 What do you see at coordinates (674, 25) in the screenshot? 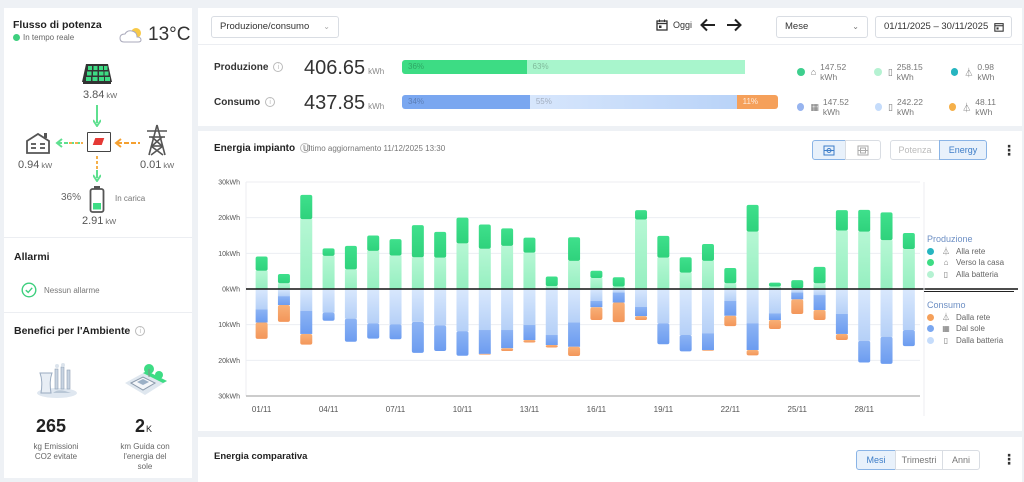
I see `today-button: Oggi` at bounding box center [674, 25].